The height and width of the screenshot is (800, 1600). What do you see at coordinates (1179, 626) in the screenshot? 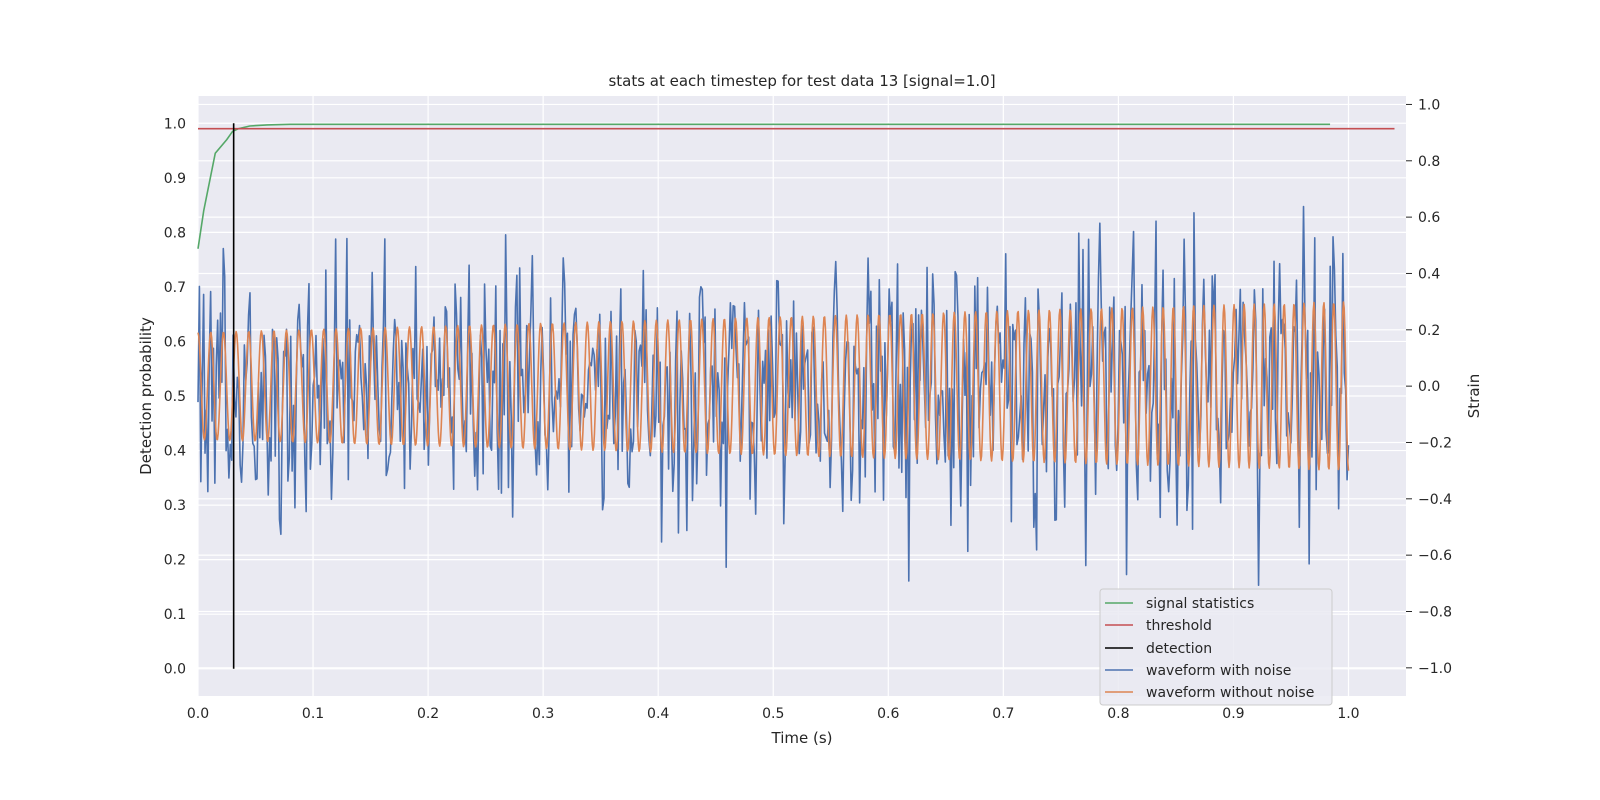
I see `legend-label-threshold: threshold` at bounding box center [1179, 626].